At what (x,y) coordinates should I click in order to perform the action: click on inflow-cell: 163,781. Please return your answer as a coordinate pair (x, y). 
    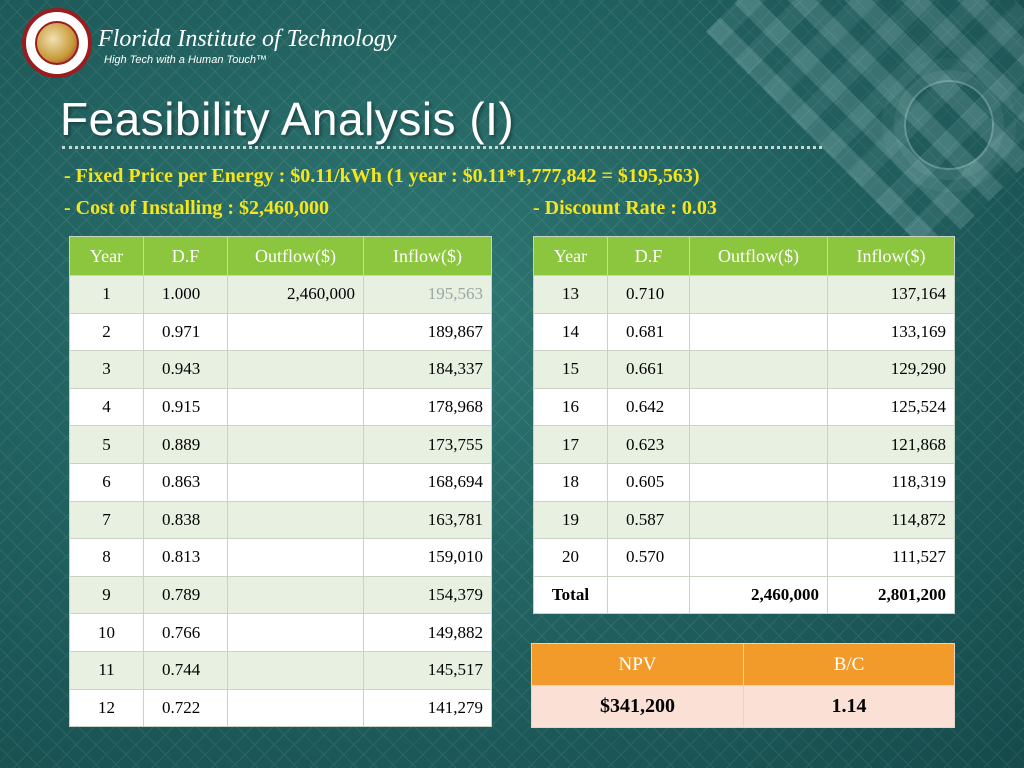
    Looking at the image, I should click on (427, 520).